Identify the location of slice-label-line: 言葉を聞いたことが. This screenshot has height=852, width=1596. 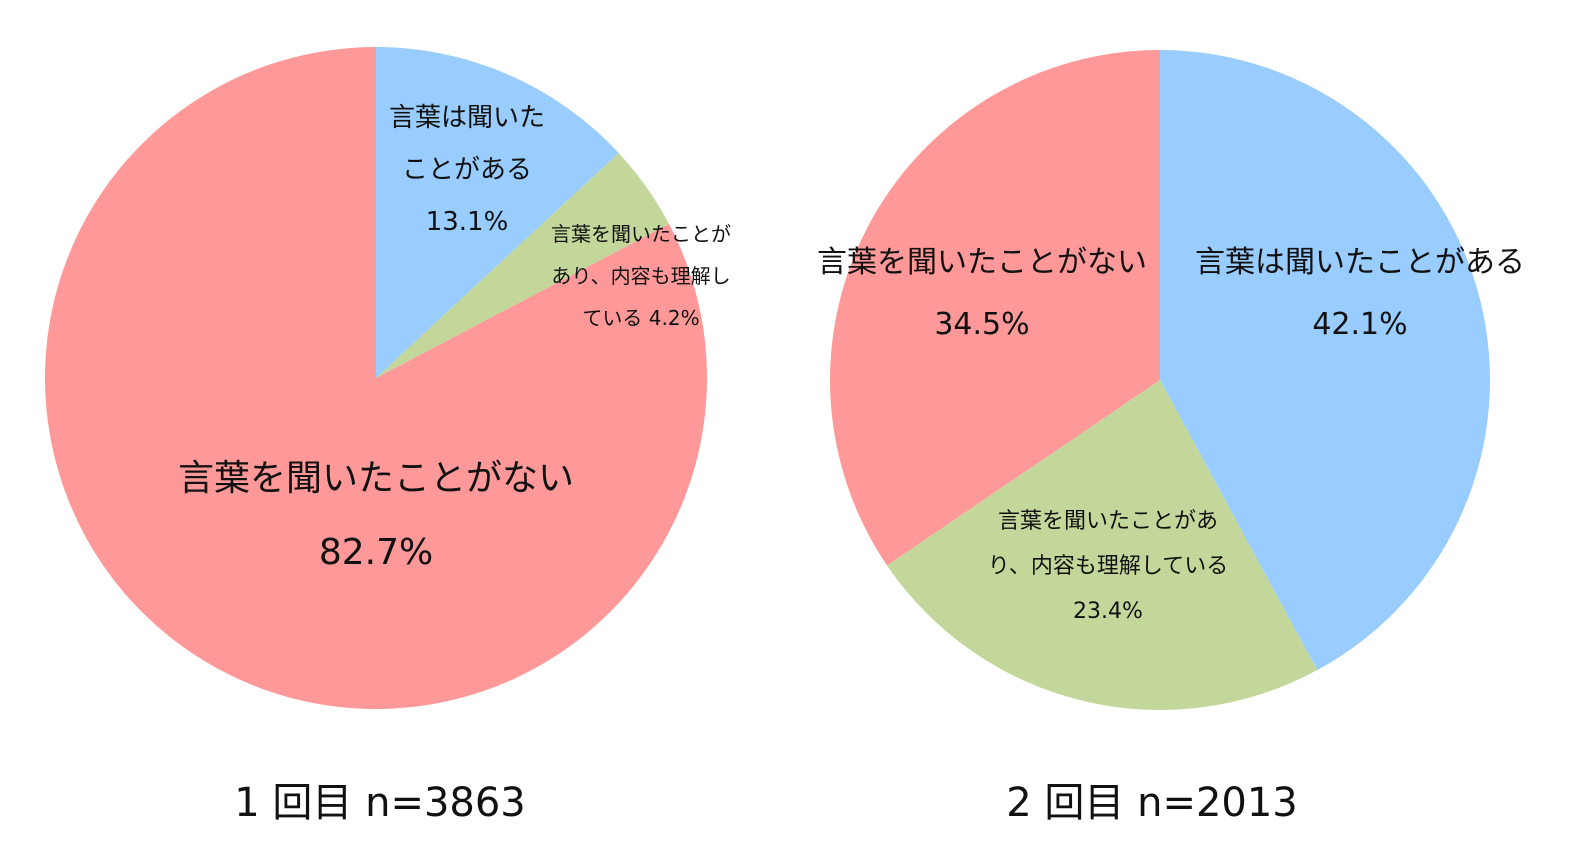
(641, 234).